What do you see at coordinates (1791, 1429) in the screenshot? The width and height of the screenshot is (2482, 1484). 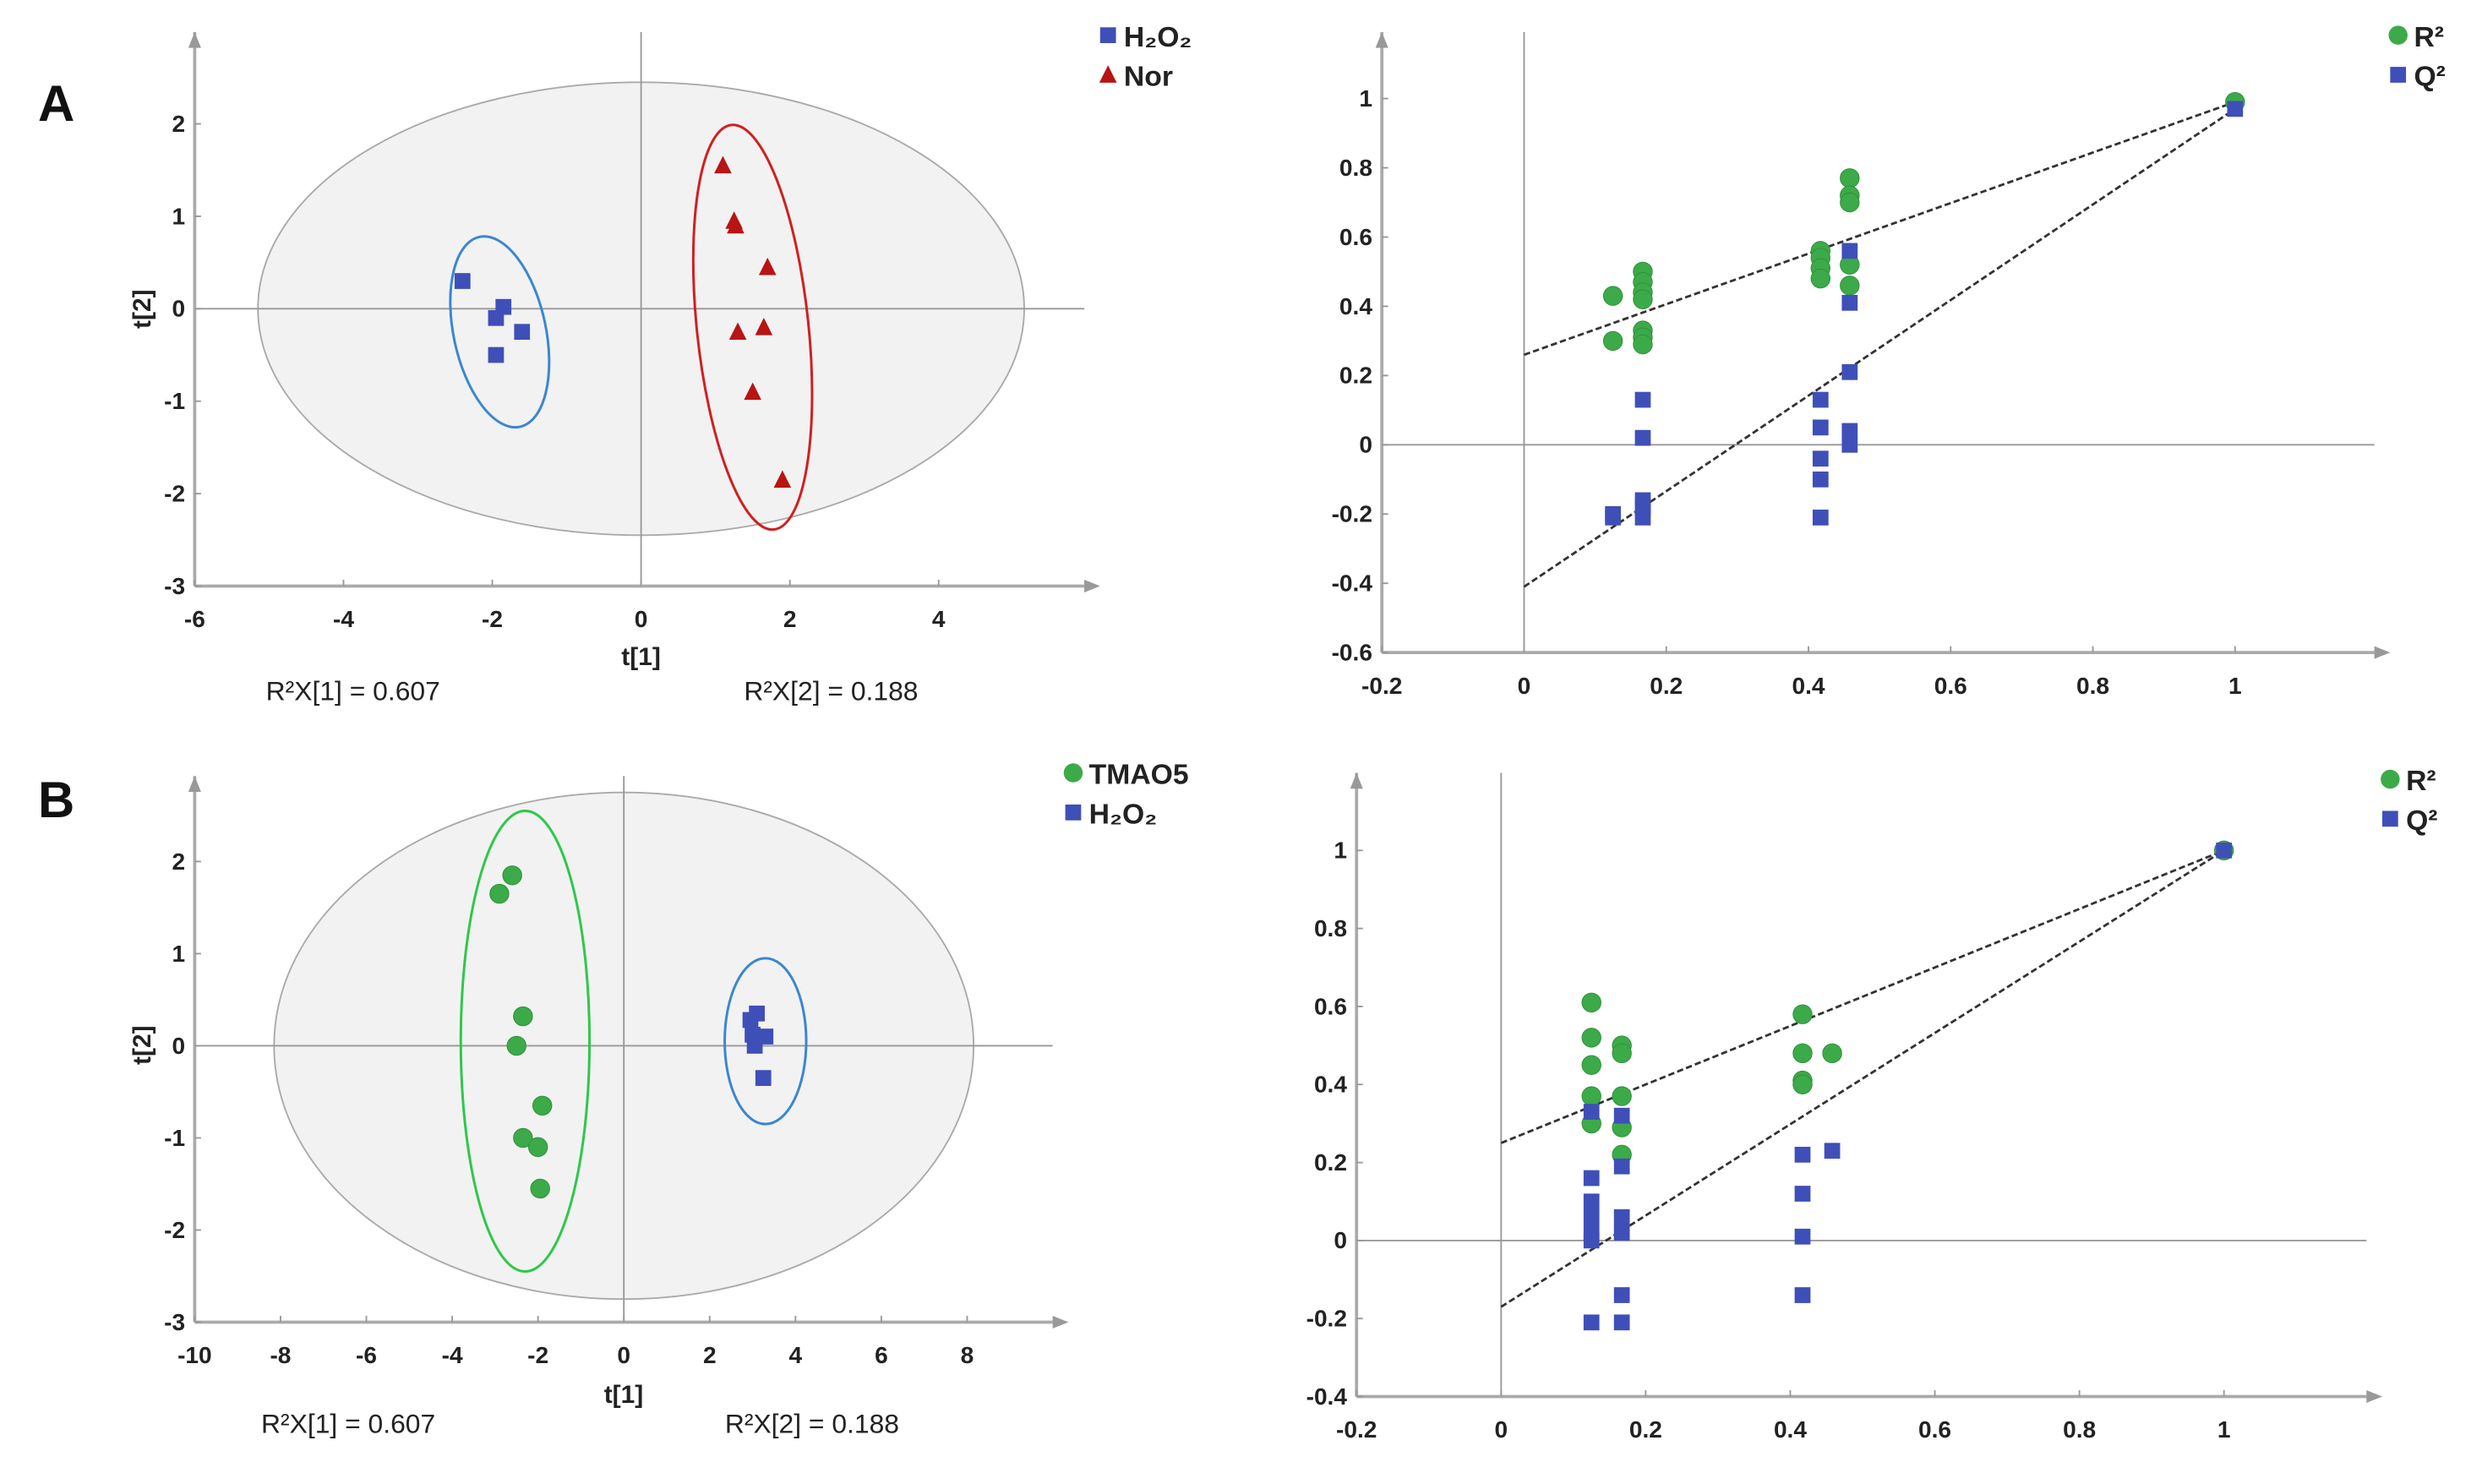 I see `x-tick-label: 0.4` at bounding box center [1791, 1429].